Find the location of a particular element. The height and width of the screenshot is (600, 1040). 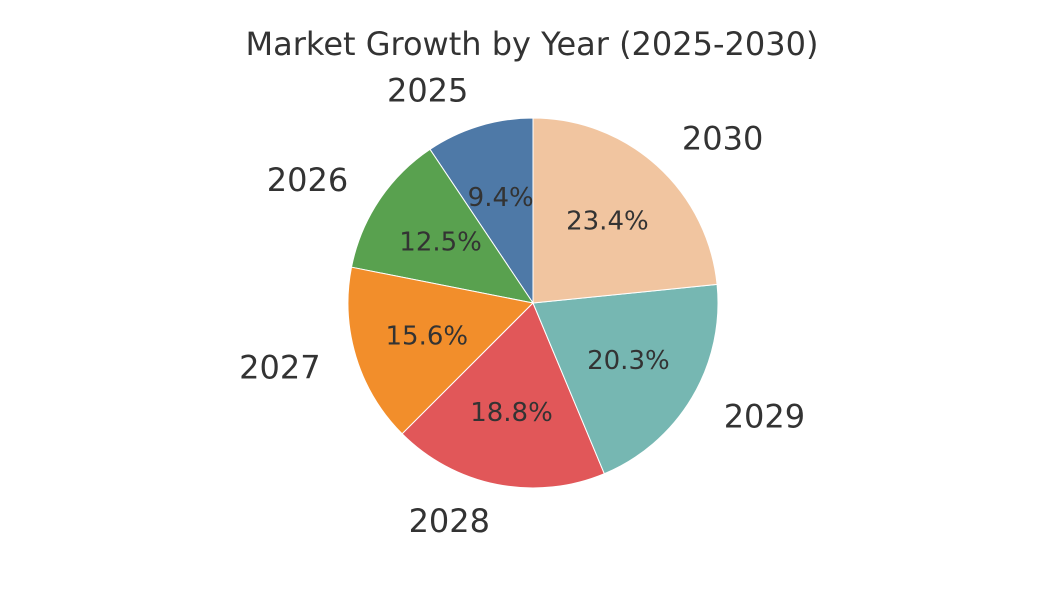

percentage-labels: 9.4% 12.5% 15.6% 18.8% 20.3% 23.4% is located at coordinates (527, 305).